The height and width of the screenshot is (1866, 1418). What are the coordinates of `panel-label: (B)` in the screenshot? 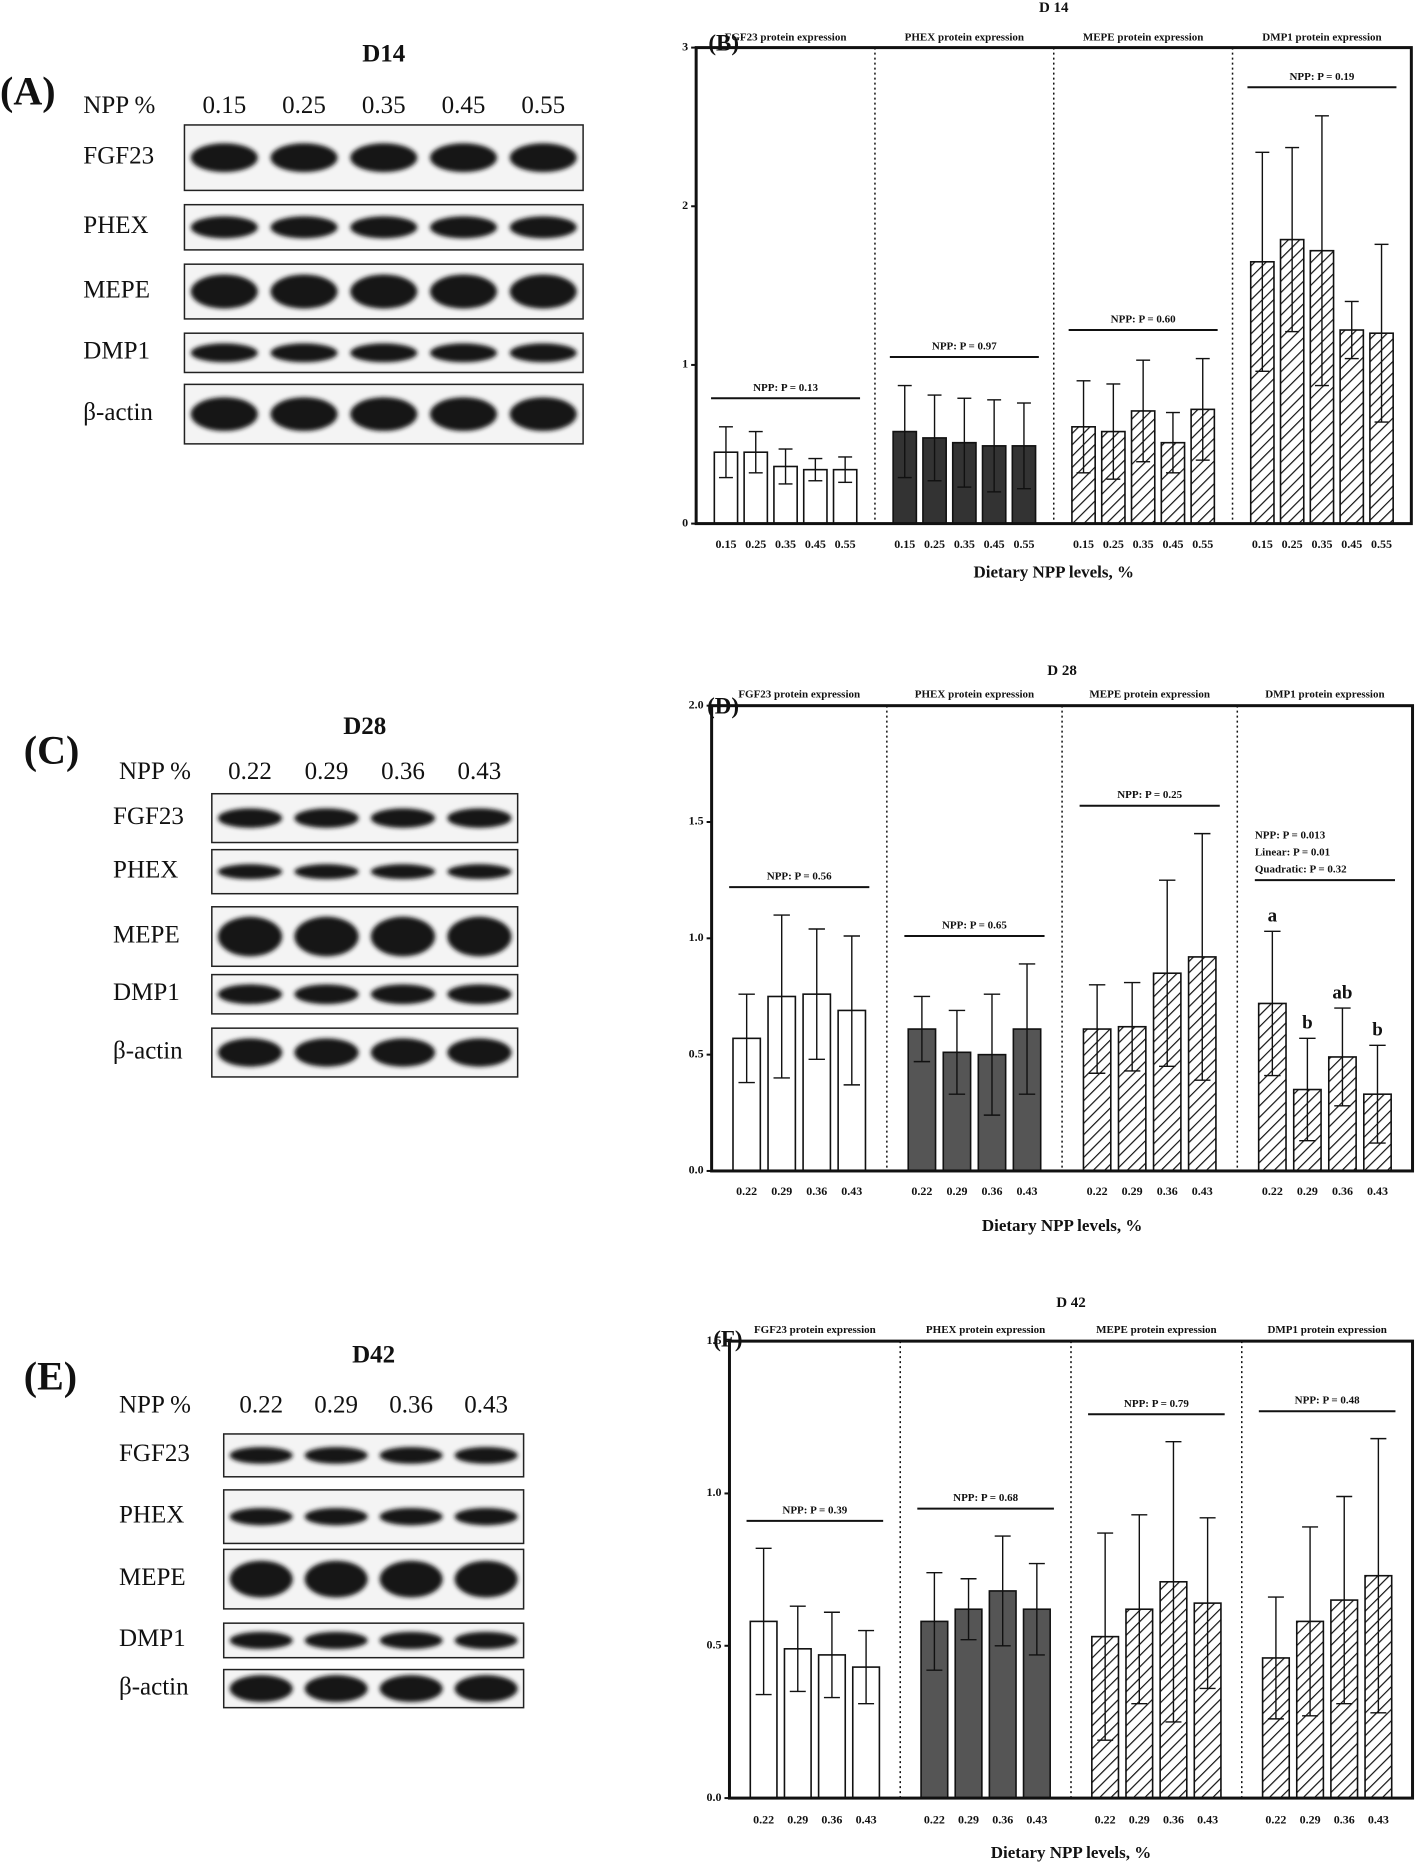 It's located at (723, 43).